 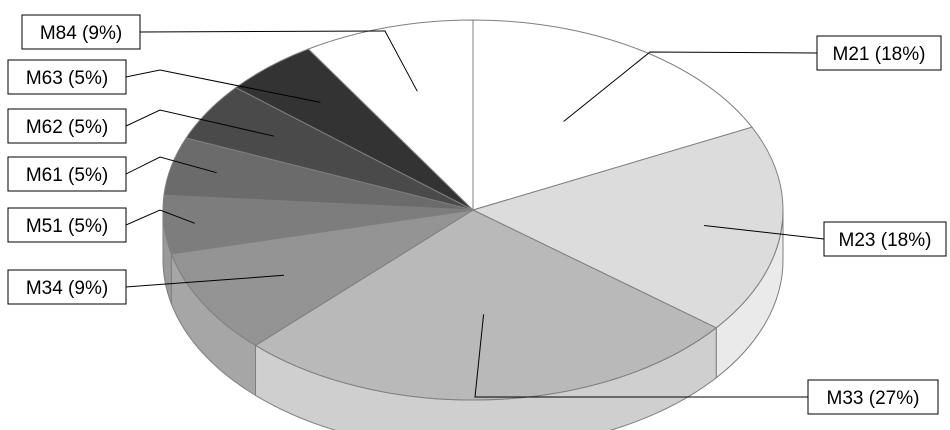 I want to click on label-box-m23, so click(x=885, y=239).